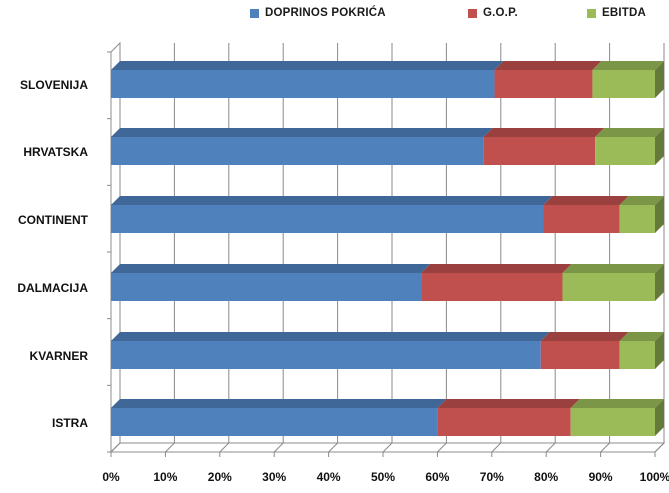  What do you see at coordinates (59, 356) in the screenshot?
I see `category-label: KVARNER` at bounding box center [59, 356].